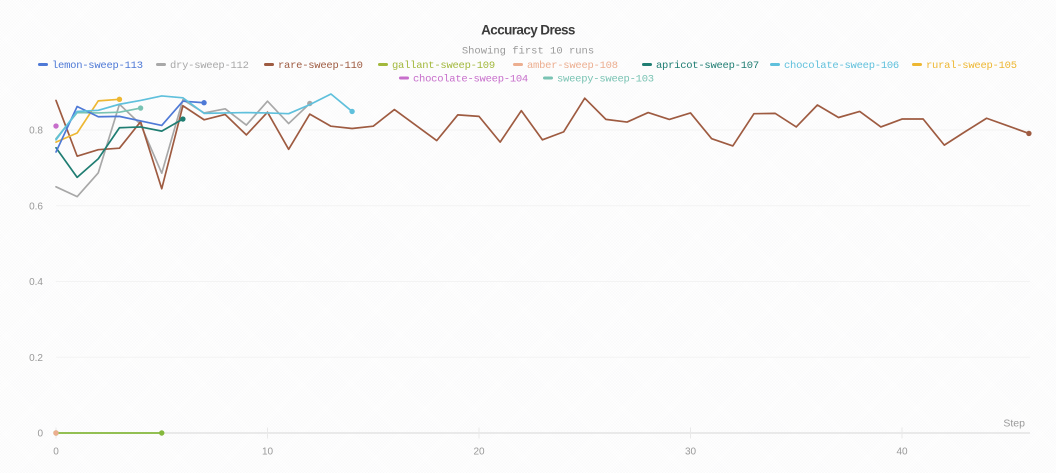  What do you see at coordinates (443, 66) in the screenshot?
I see `svg-text: gallant-sweep-109` at bounding box center [443, 66].